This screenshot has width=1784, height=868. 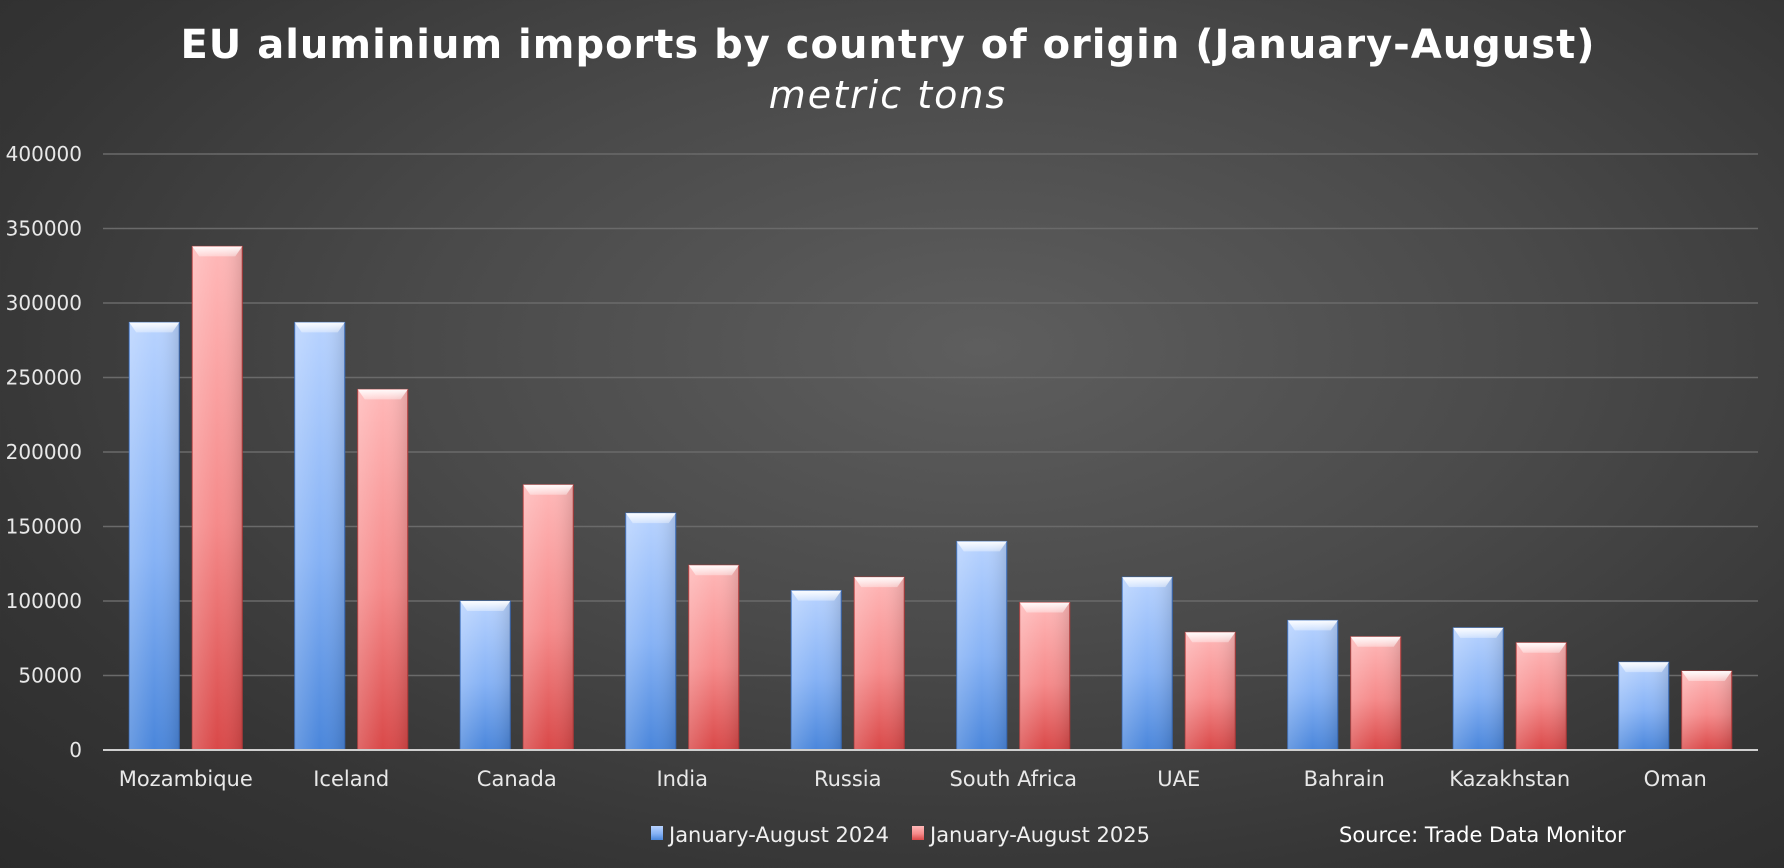 What do you see at coordinates (44, 601) in the screenshot?
I see `y-tick-label: 100000` at bounding box center [44, 601].